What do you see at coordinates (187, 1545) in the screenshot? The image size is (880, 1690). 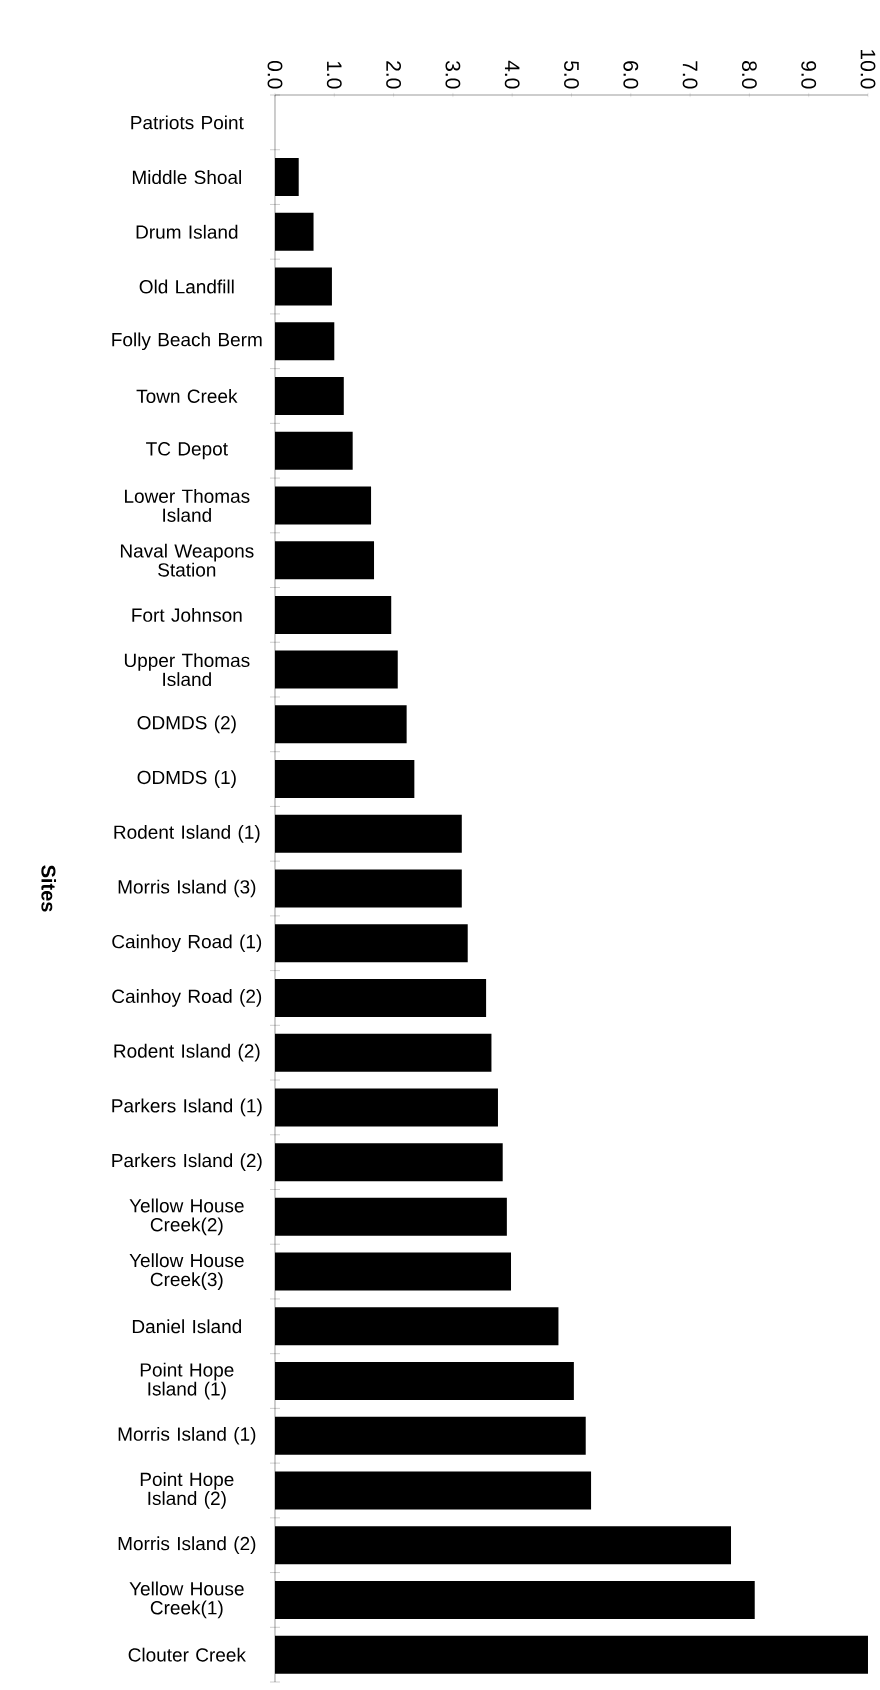 I see `y-tick-label: Morris Island (2)` at bounding box center [187, 1545].